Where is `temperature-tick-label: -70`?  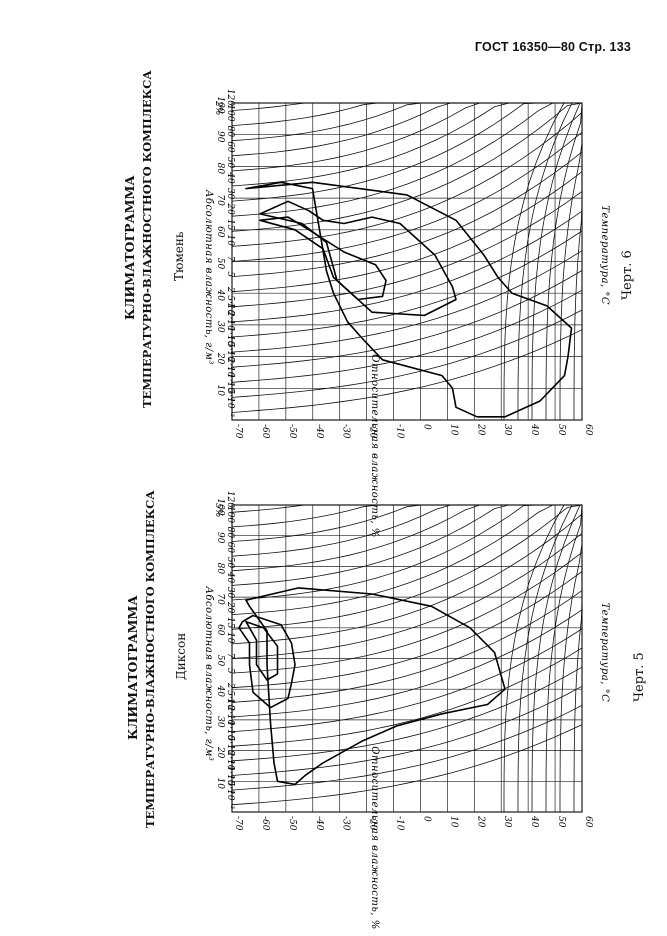
temperature-tick-label: -70 is located at coordinates (238, 823).